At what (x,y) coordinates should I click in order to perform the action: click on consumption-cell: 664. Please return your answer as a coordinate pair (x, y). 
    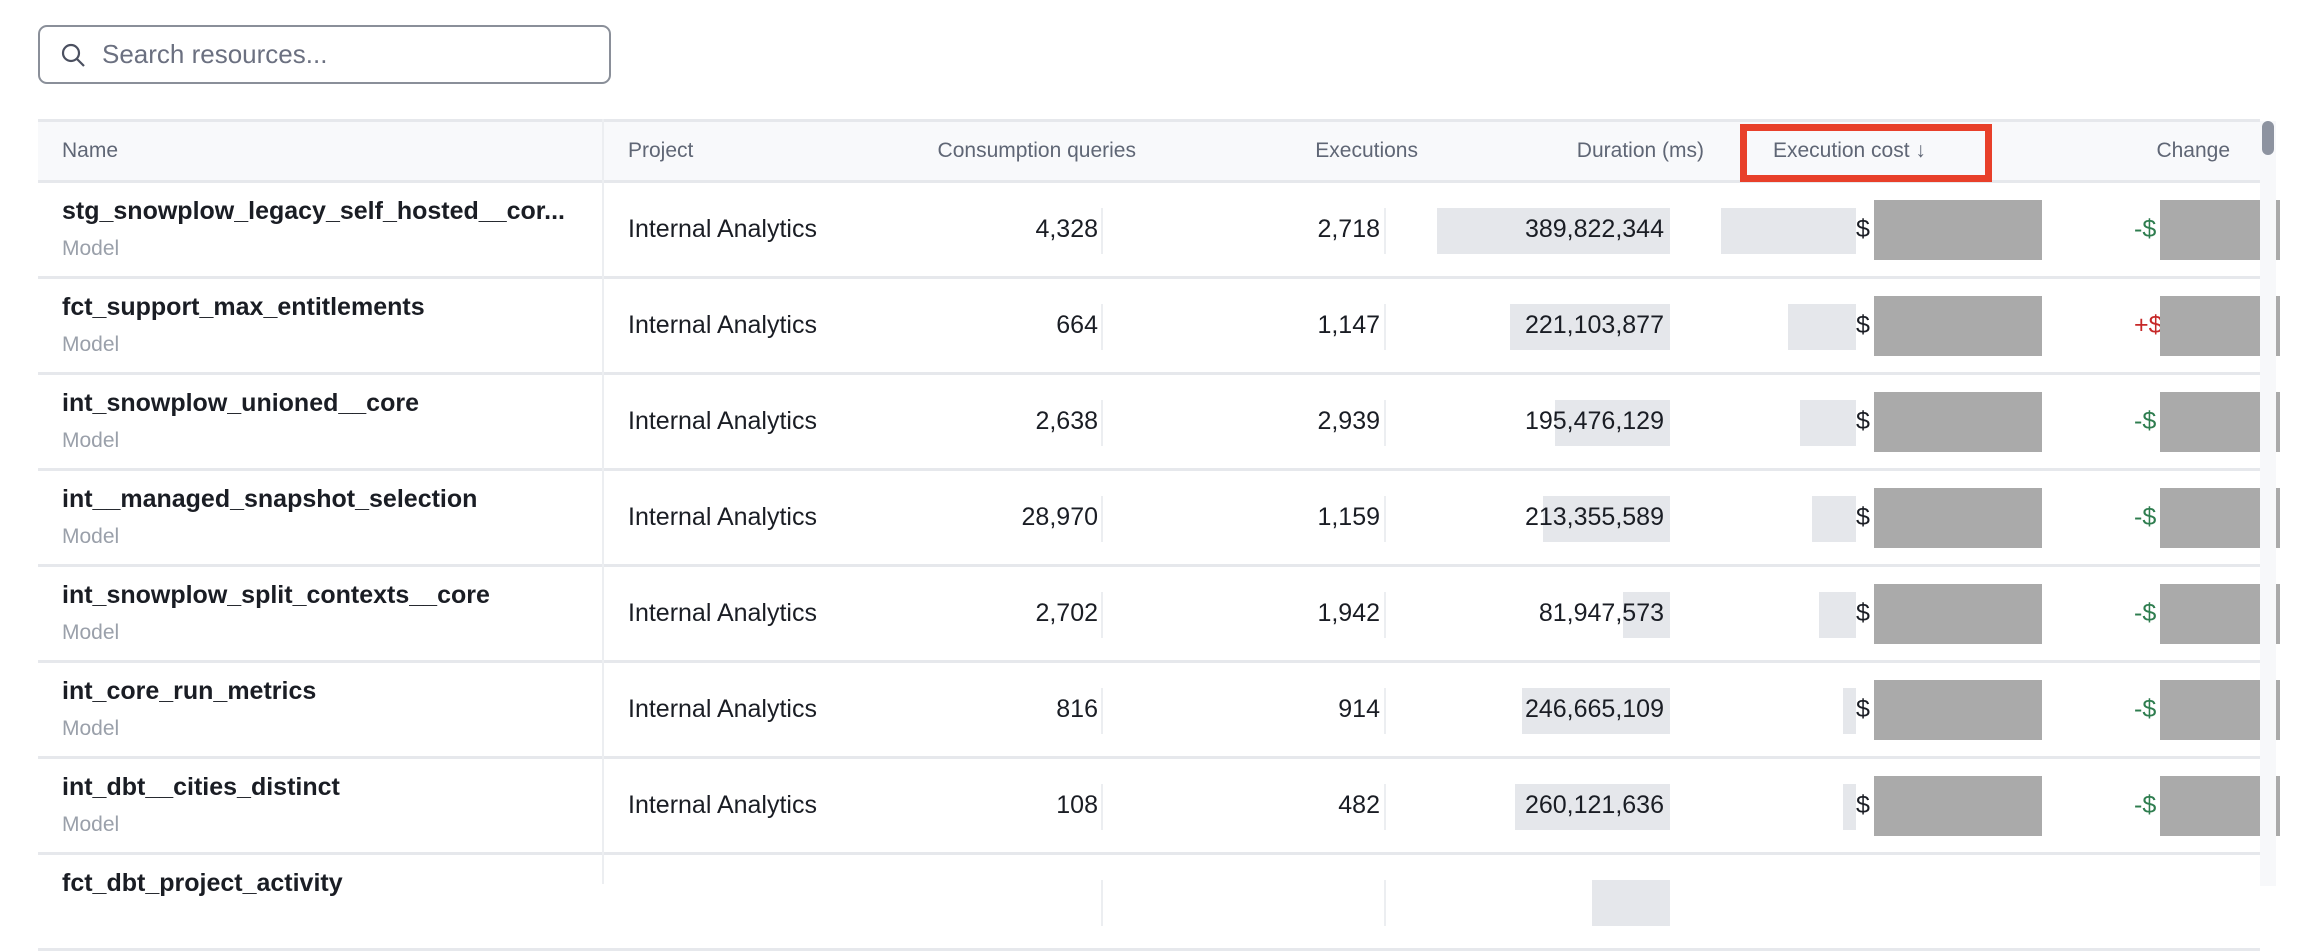
    Looking at the image, I should click on (1077, 325).